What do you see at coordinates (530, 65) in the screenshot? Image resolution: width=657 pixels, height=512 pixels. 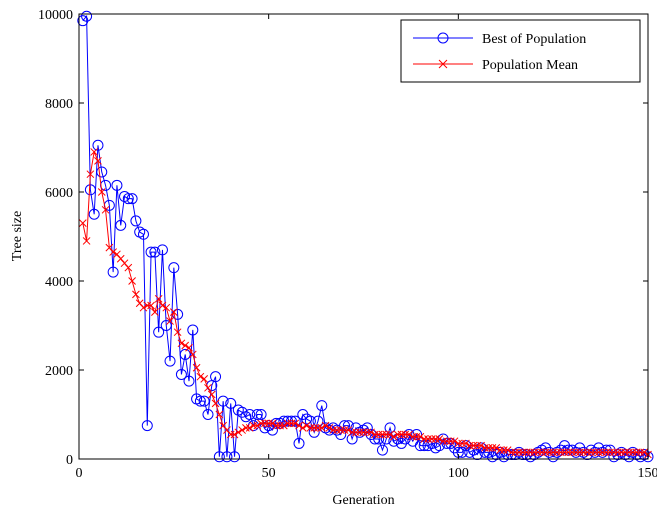 I see `legend-label-mean: Population Mean` at bounding box center [530, 65].